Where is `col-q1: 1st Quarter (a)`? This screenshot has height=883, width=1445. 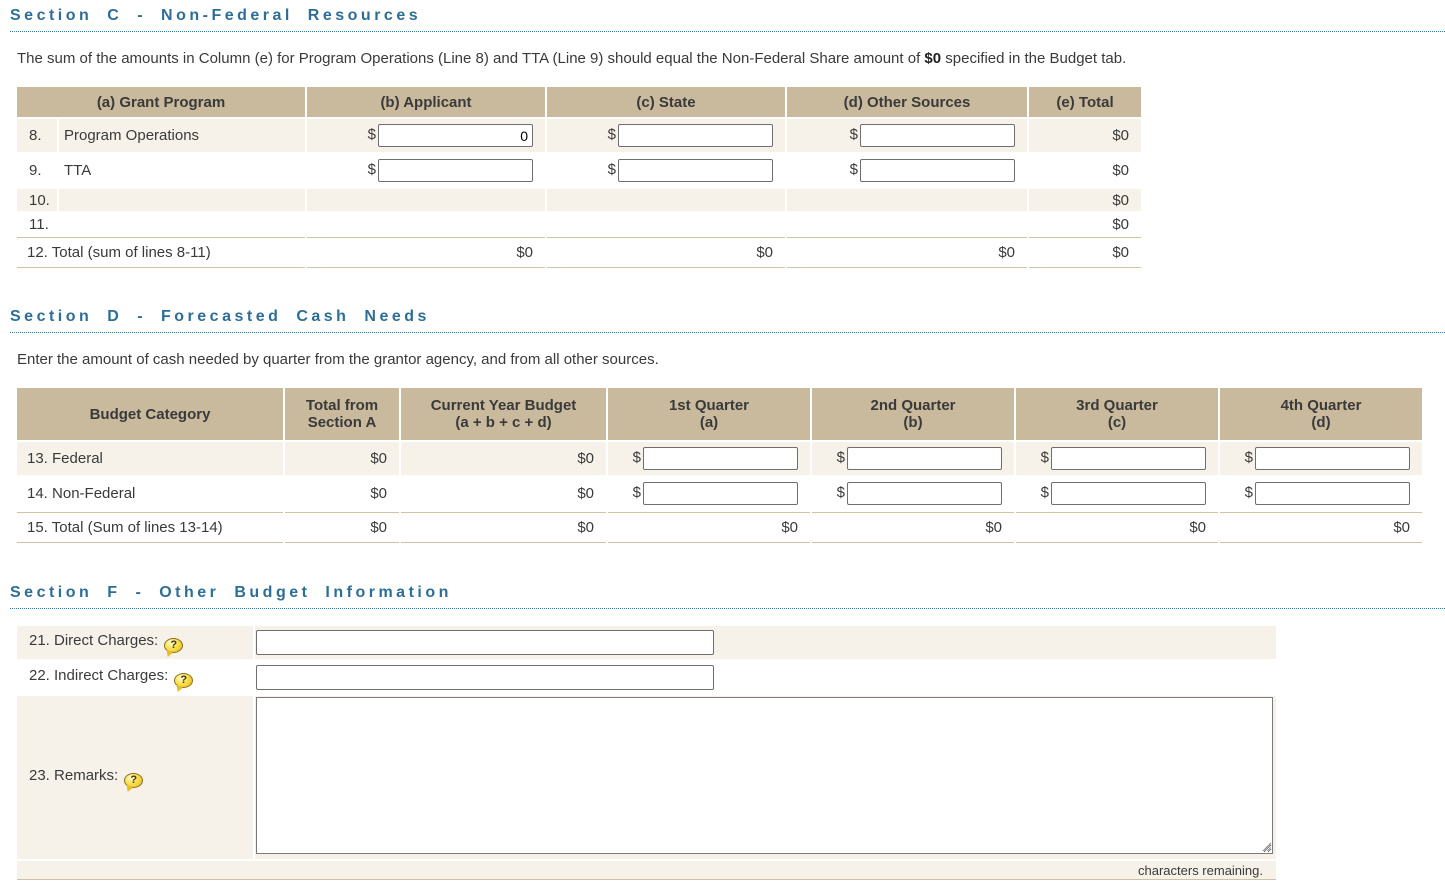 col-q1: 1st Quarter (a) is located at coordinates (709, 414).